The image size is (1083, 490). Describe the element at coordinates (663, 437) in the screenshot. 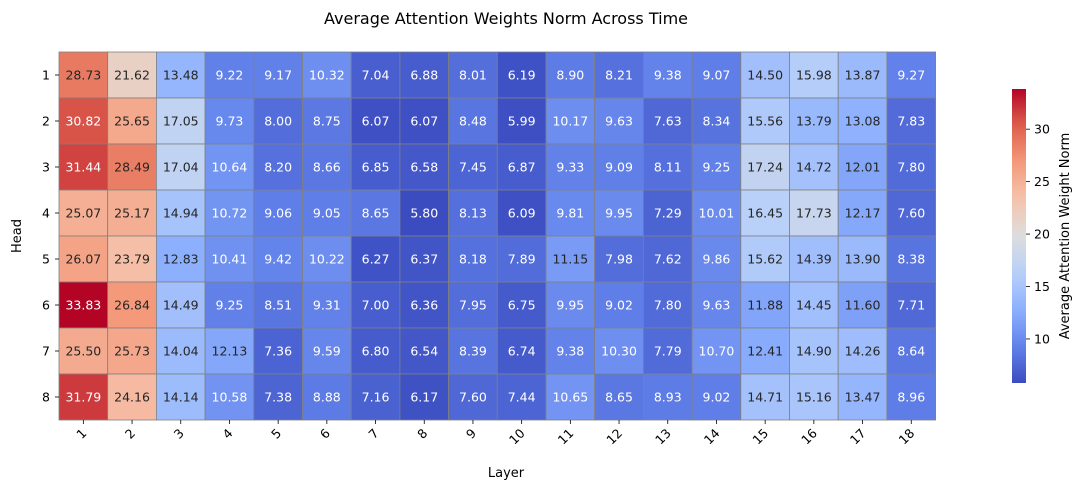

I see `x-tick-label: 13` at that location.